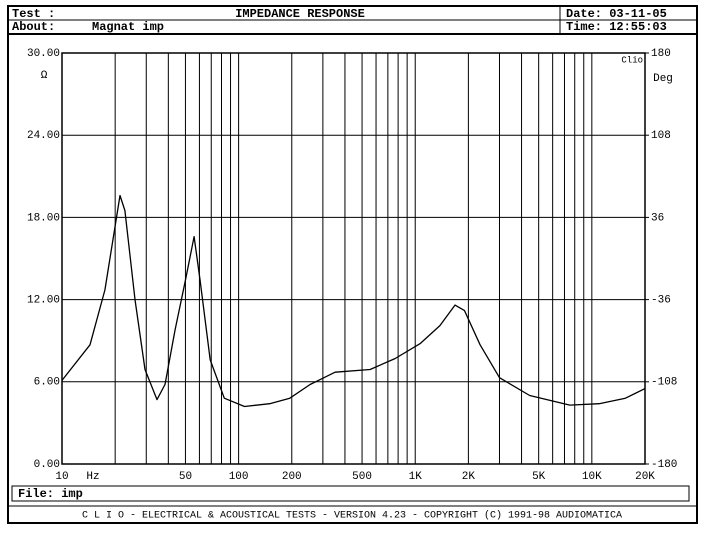 This screenshot has width=705, height=533. I want to click on y-tick-label: 30.00, so click(43, 54).